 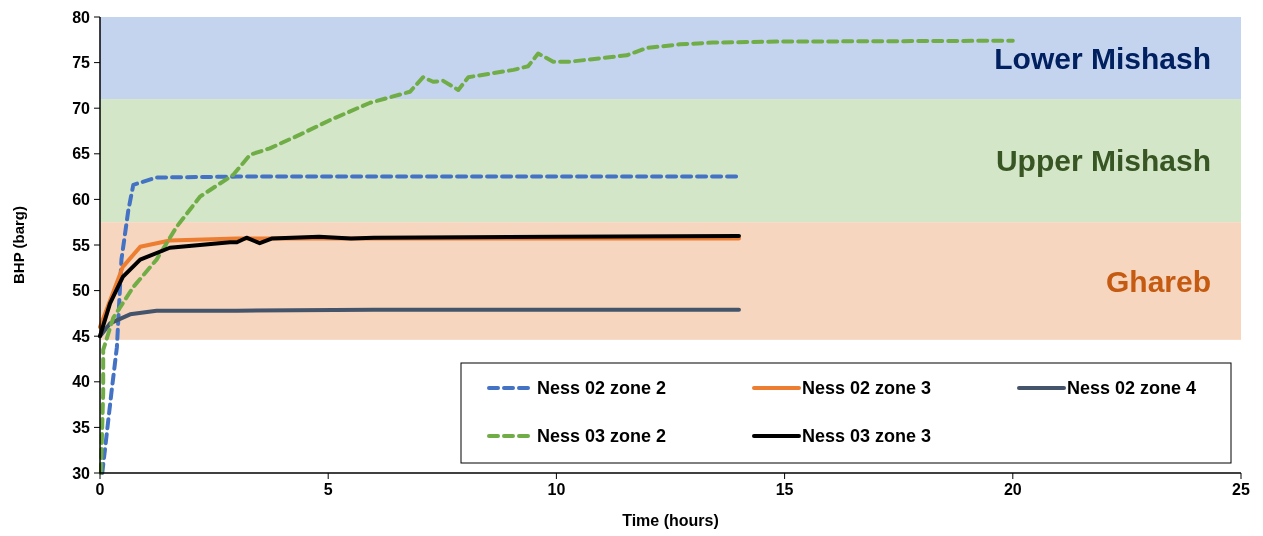 I want to click on band-label: Upper Mishash, so click(x=1103, y=161).